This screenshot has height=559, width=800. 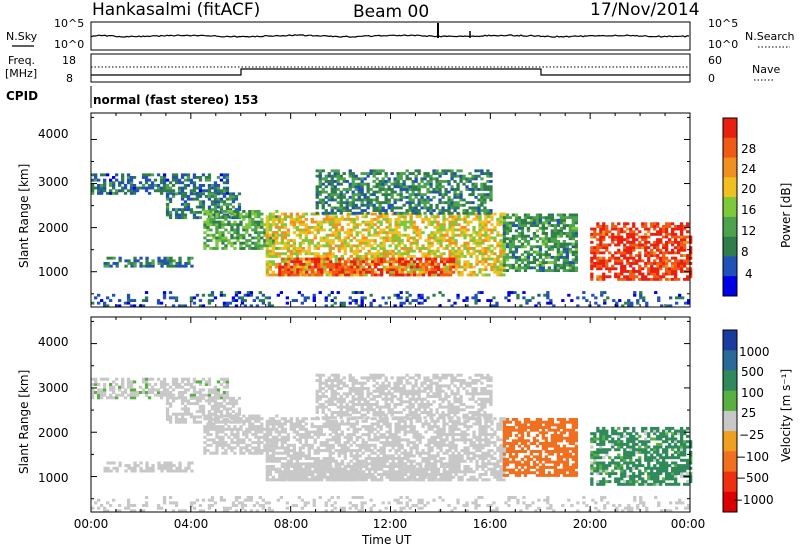 What do you see at coordinates (766, 69) in the screenshot?
I see `nave-label: Nave` at bounding box center [766, 69].